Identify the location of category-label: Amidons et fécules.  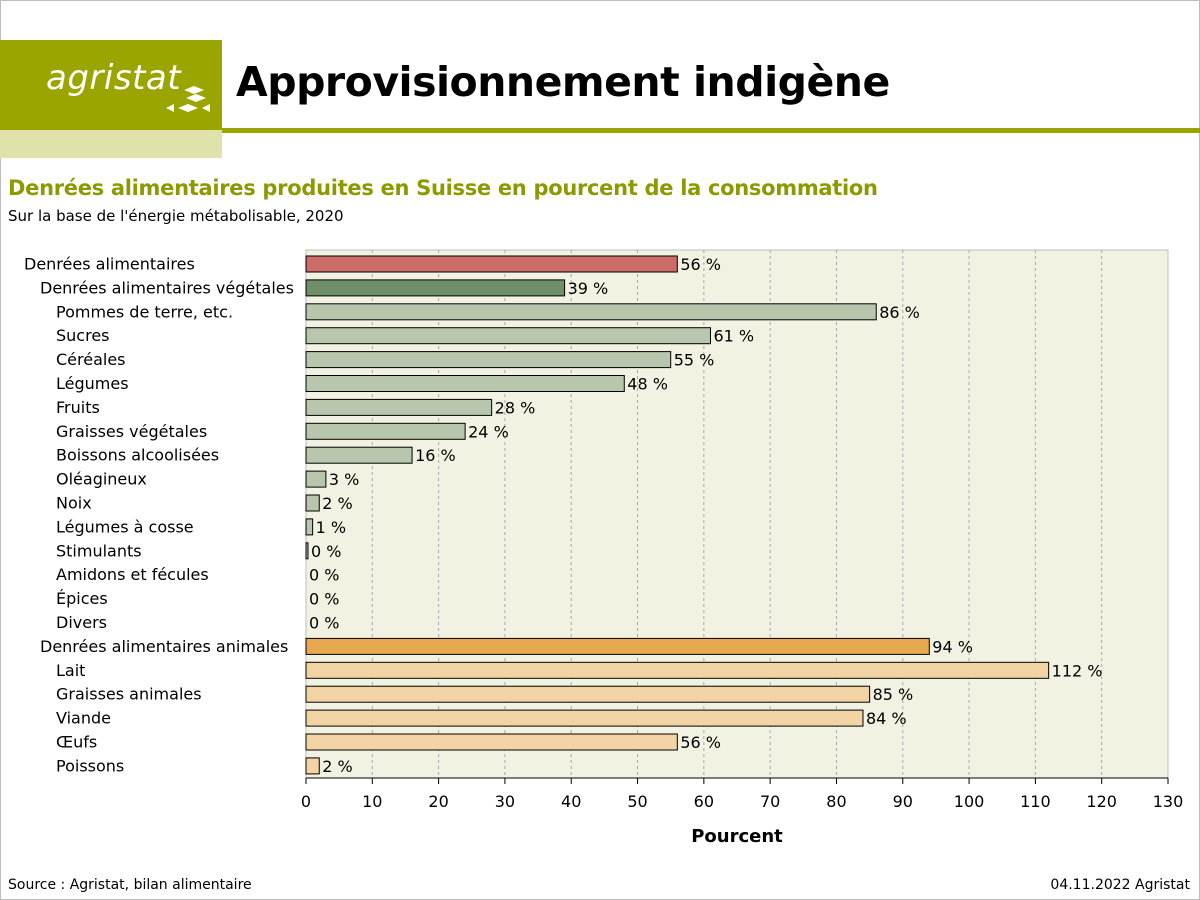
(132, 574).